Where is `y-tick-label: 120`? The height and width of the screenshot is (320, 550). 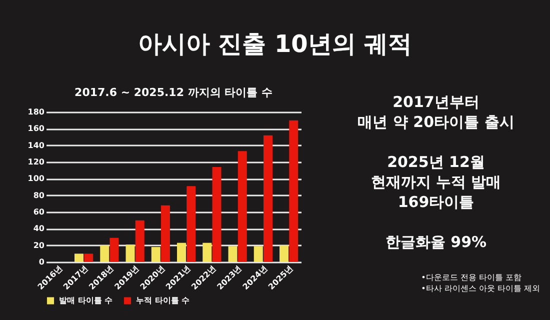
y-tick-label: 120 is located at coordinates (36, 162).